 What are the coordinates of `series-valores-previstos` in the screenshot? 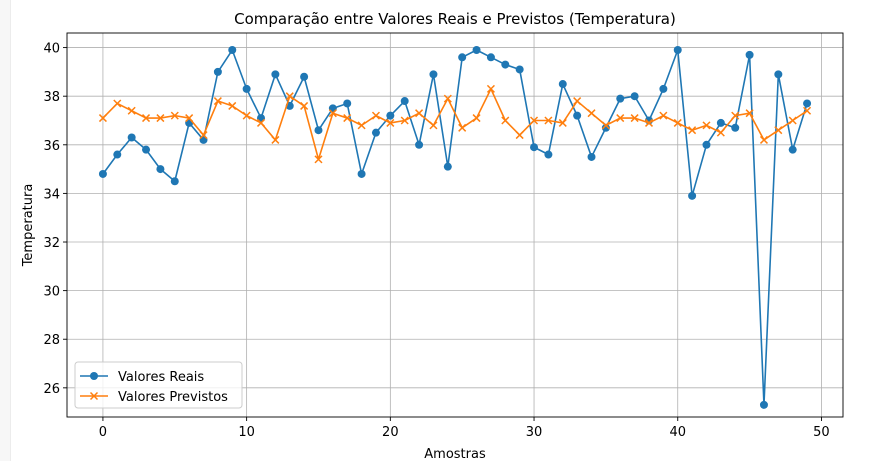 It's located at (455, 124).